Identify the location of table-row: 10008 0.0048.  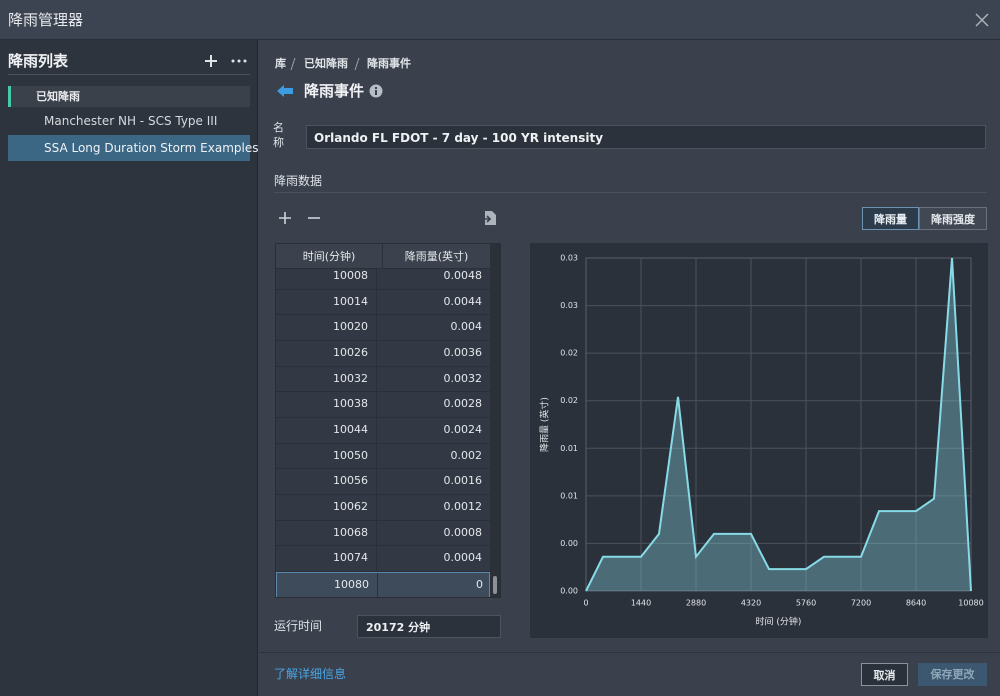
(383, 277).